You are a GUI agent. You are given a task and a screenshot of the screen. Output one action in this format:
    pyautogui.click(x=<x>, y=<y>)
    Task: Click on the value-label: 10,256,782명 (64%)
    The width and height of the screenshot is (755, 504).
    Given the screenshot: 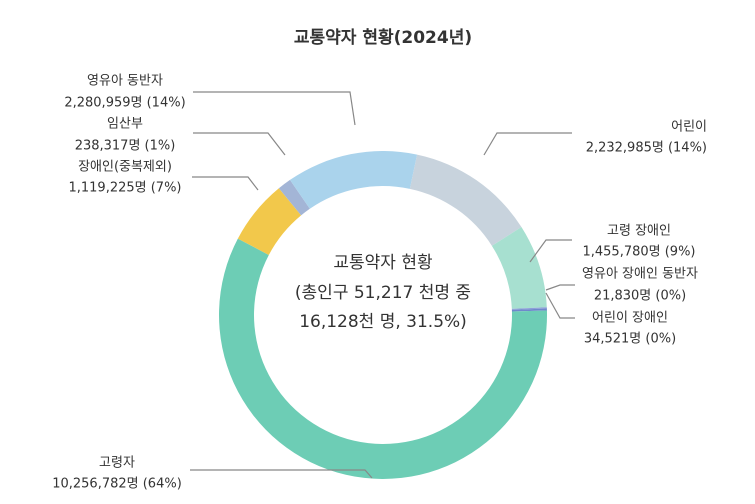 What is the action you would take?
    pyautogui.click(x=117, y=484)
    